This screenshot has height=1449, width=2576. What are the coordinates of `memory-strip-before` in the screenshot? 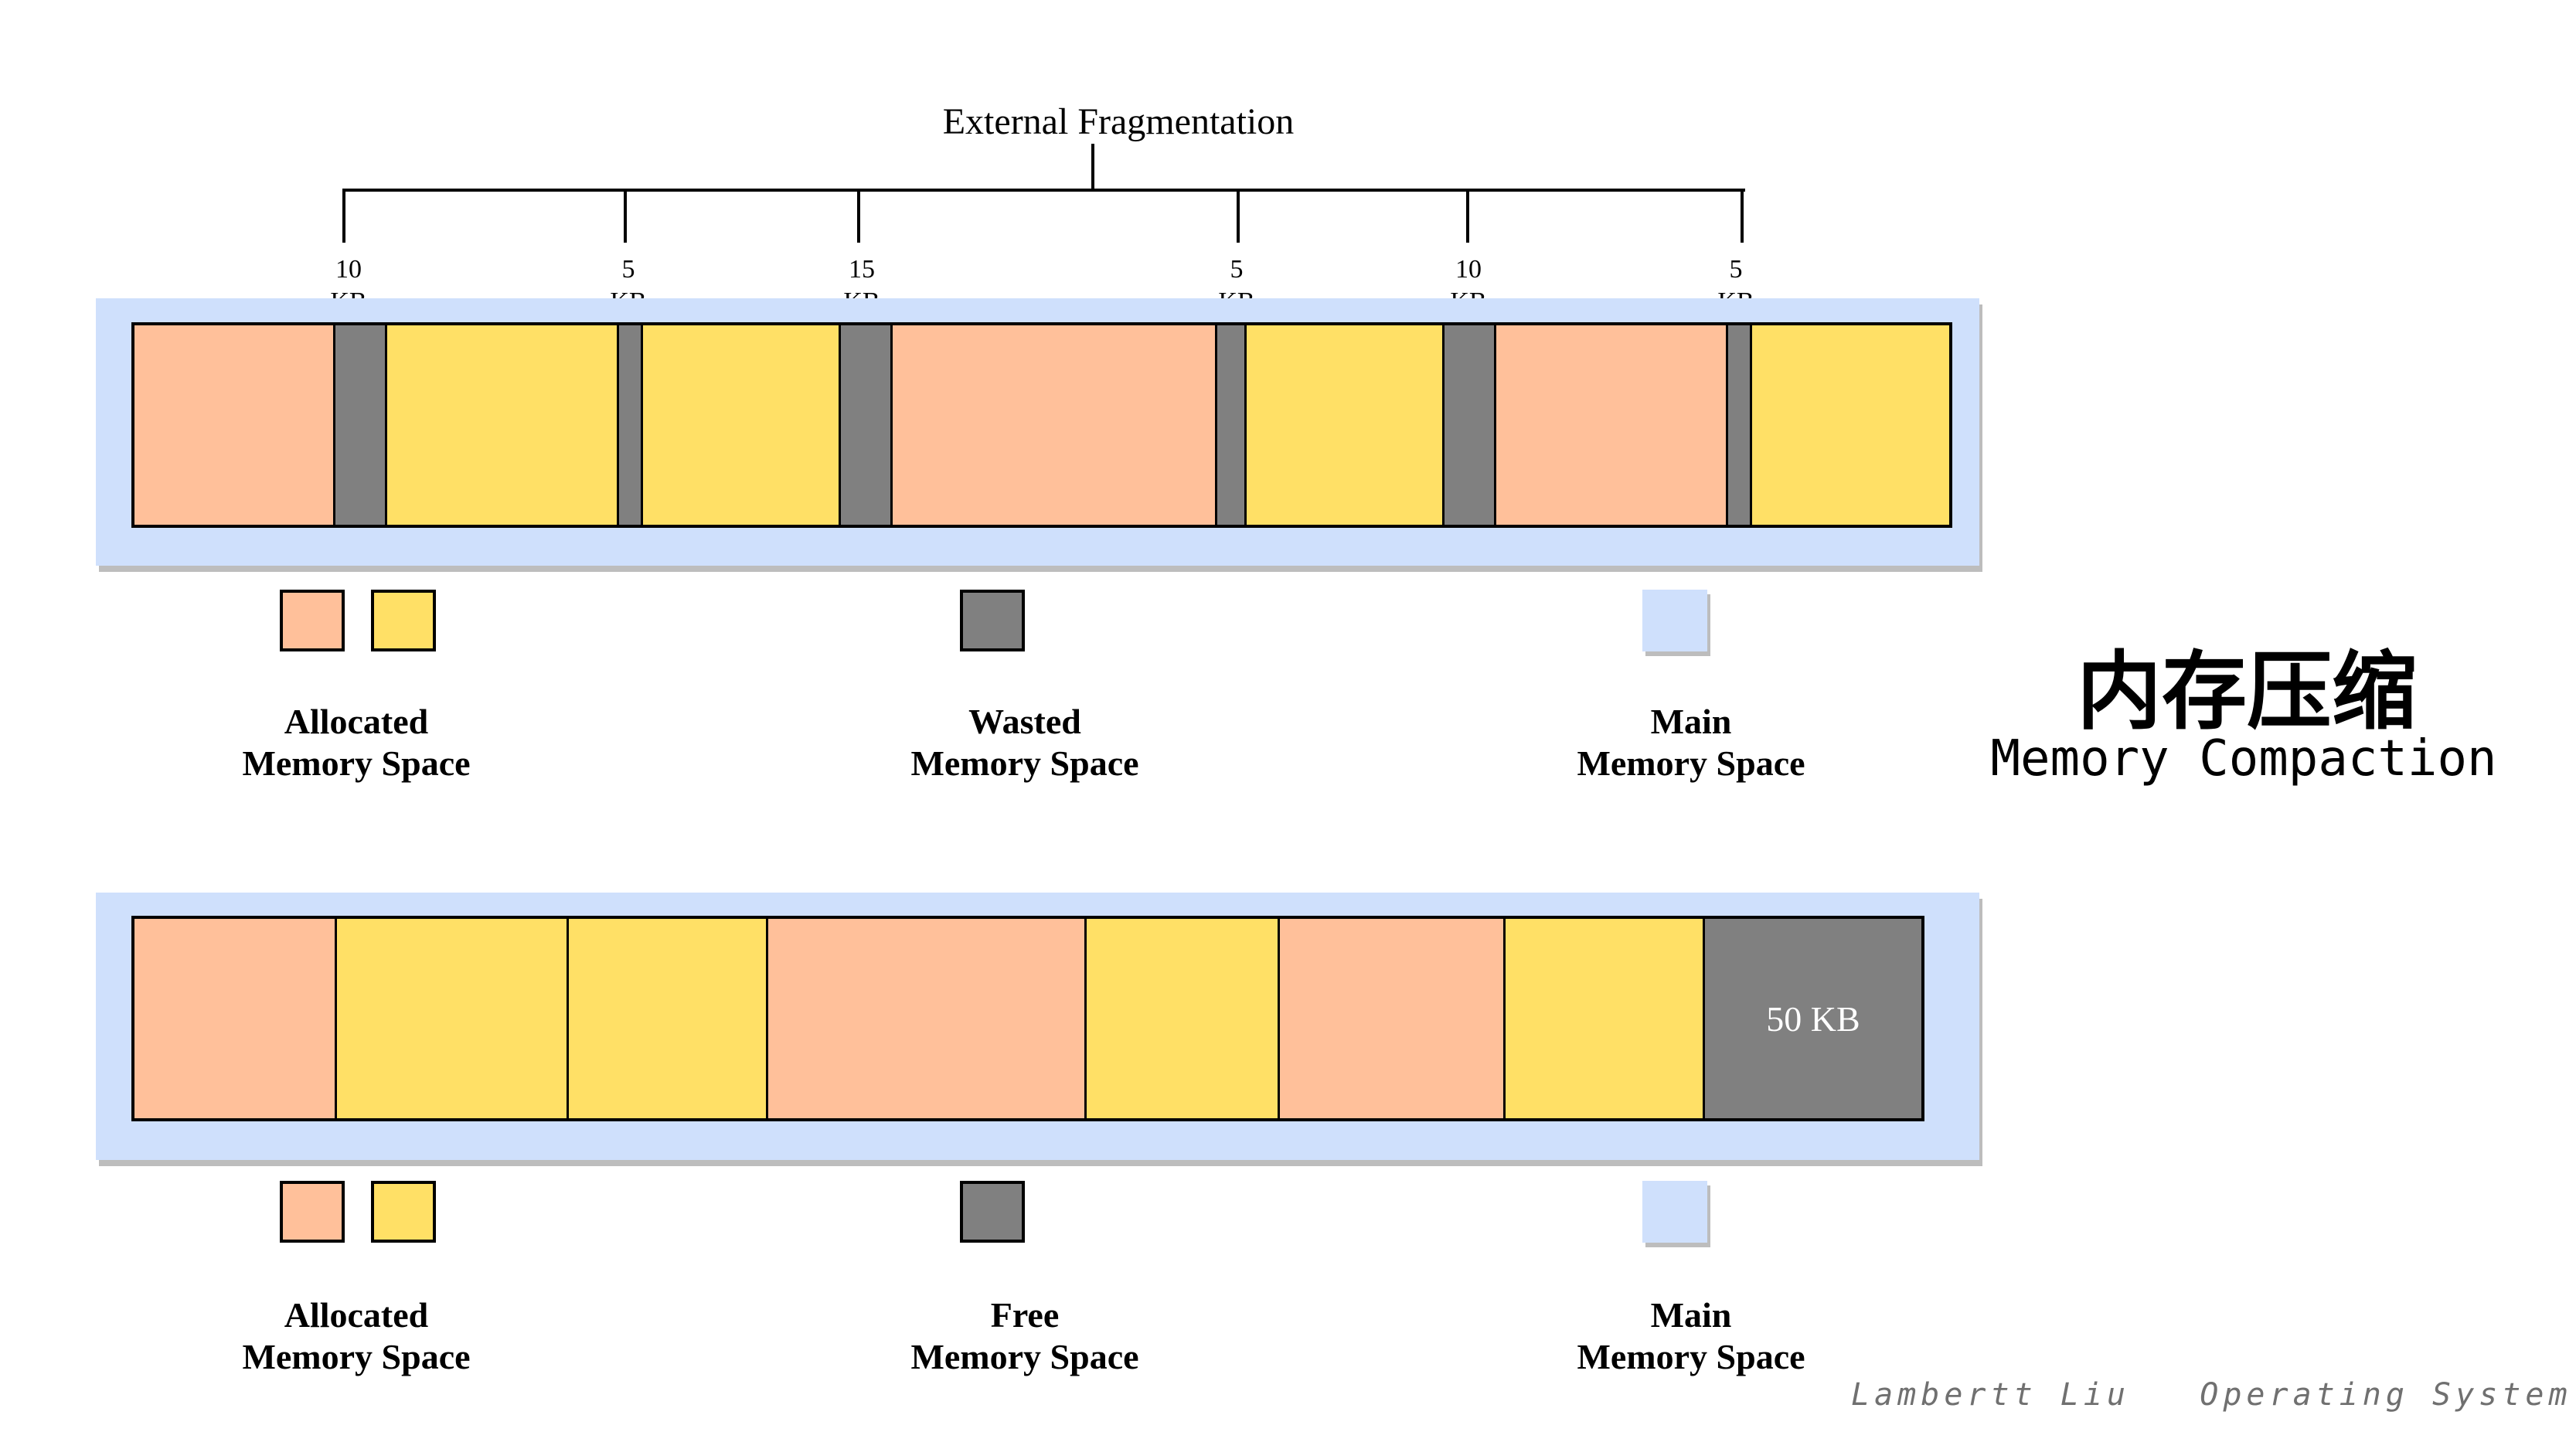 It's located at (1041, 425).